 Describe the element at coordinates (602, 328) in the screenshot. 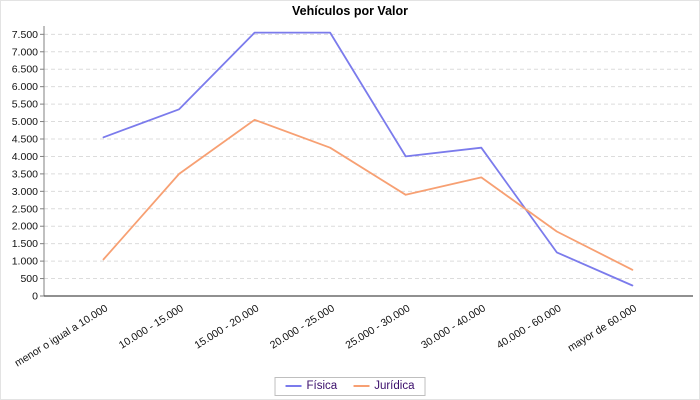

I see `x-category-label: mayor de 60.000` at that location.